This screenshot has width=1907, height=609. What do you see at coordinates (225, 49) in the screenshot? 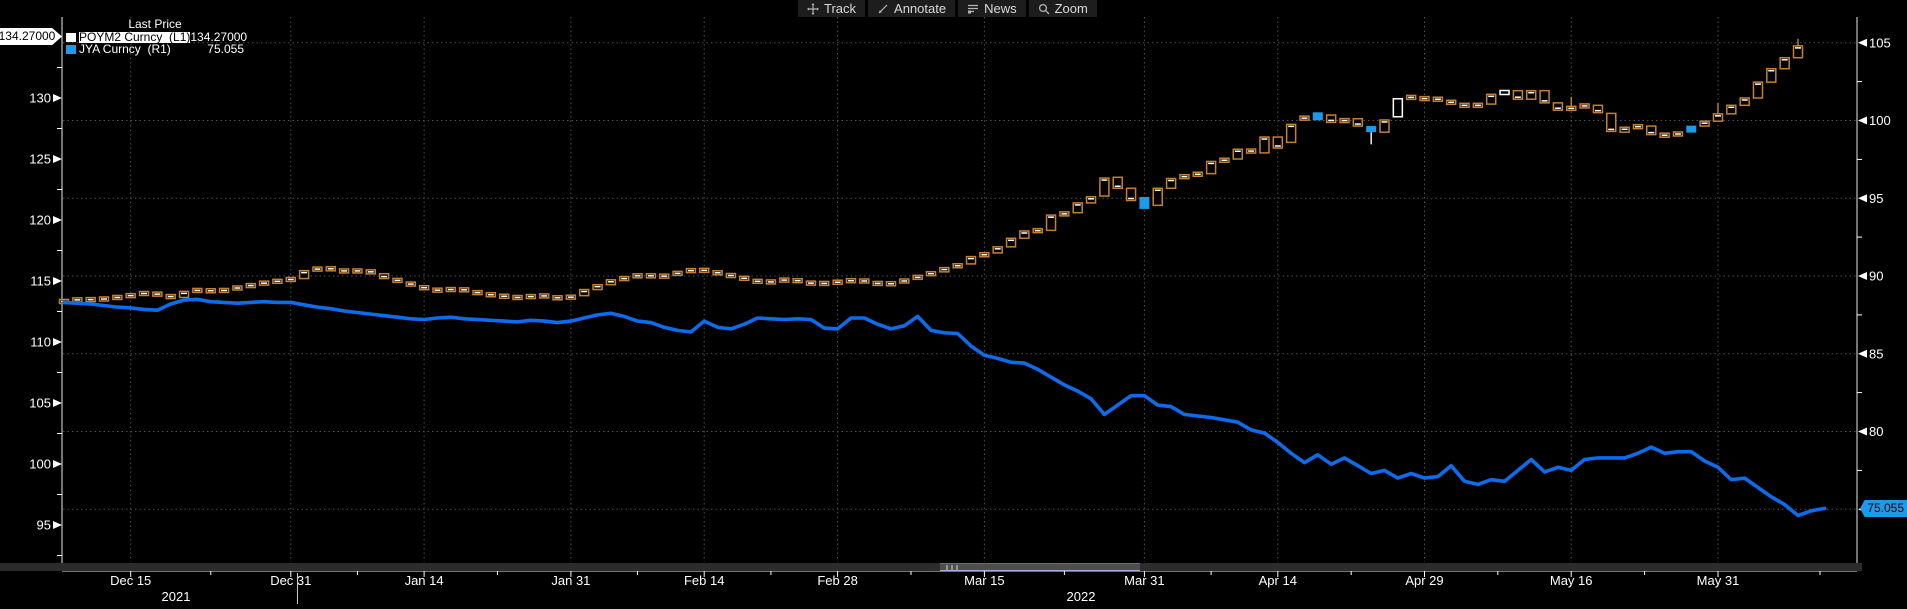
I see `jya-last-price: 75.055` at bounding box center [225, 49].